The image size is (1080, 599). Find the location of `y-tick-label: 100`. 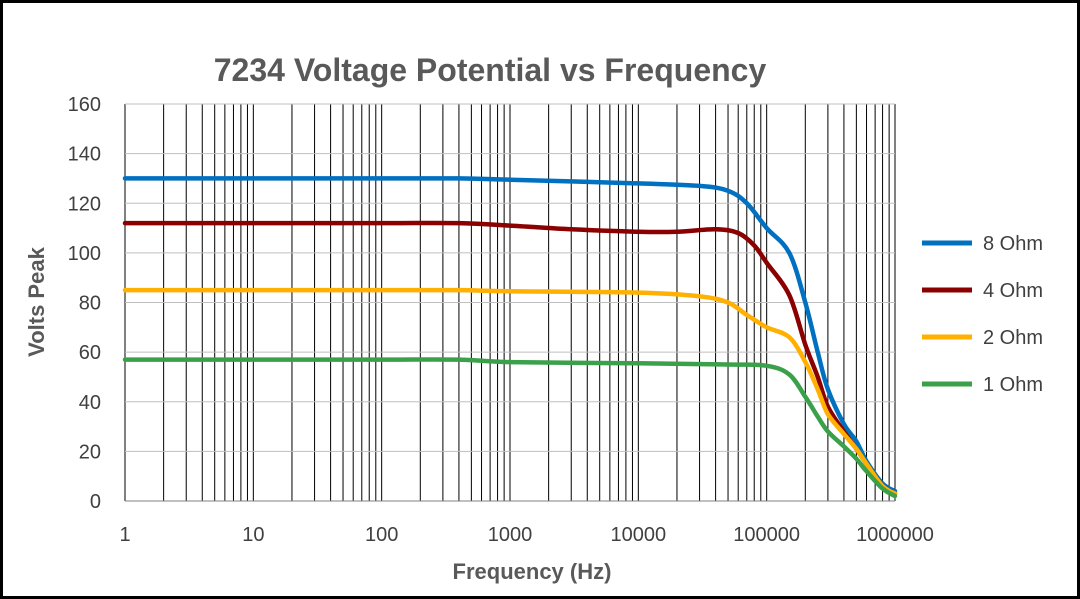

y-tick-label: 100 is located at coordinates (84, 254).